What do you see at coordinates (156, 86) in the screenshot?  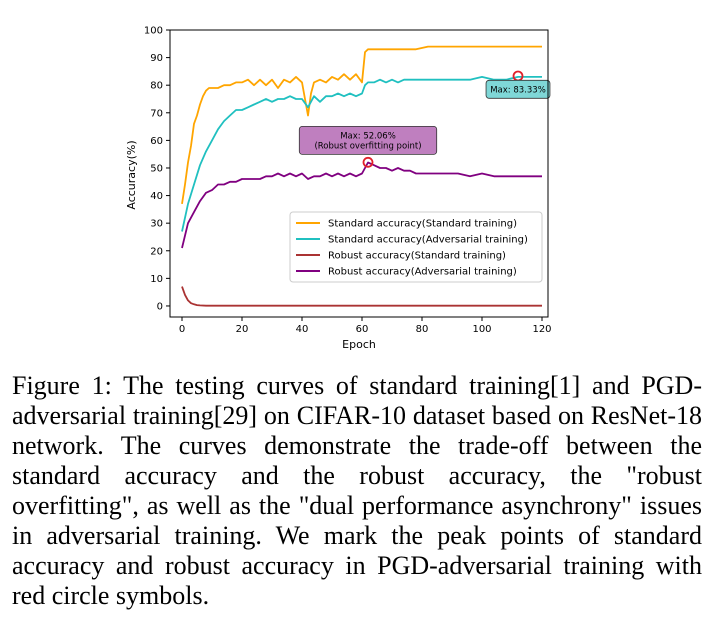 I see `y-tick-label: 80` at bounding box center [156, 86].